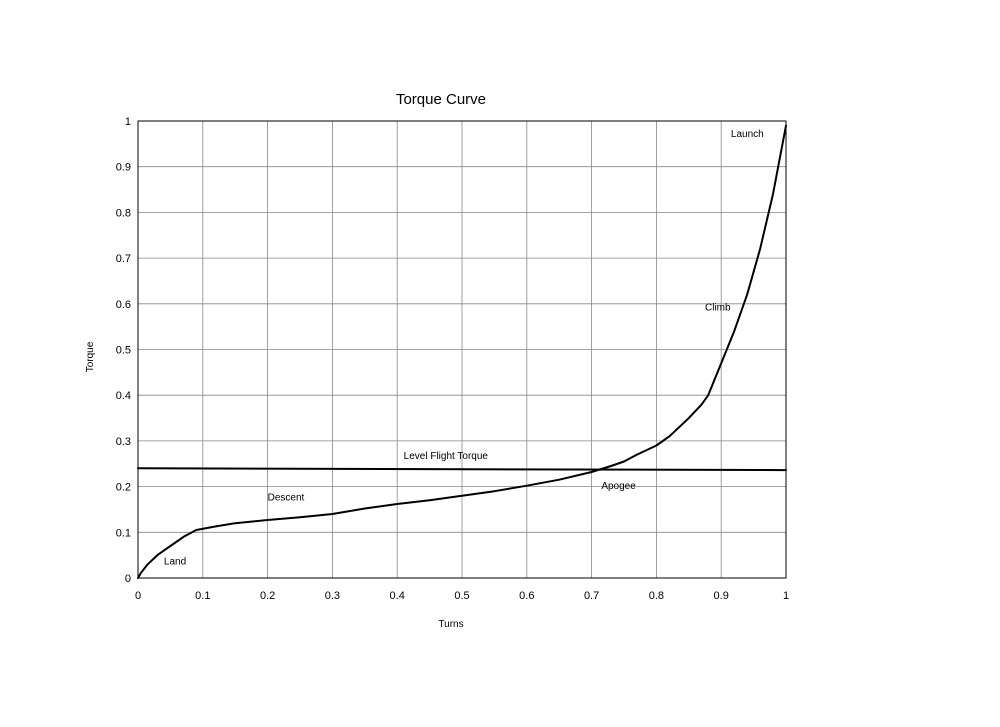 This screenshot has height=727, width=1000. What do you see at coordinates (526, 596) in the screenshot?
I see `x-tick-label: 0.6` at bounding box center [526, 596].